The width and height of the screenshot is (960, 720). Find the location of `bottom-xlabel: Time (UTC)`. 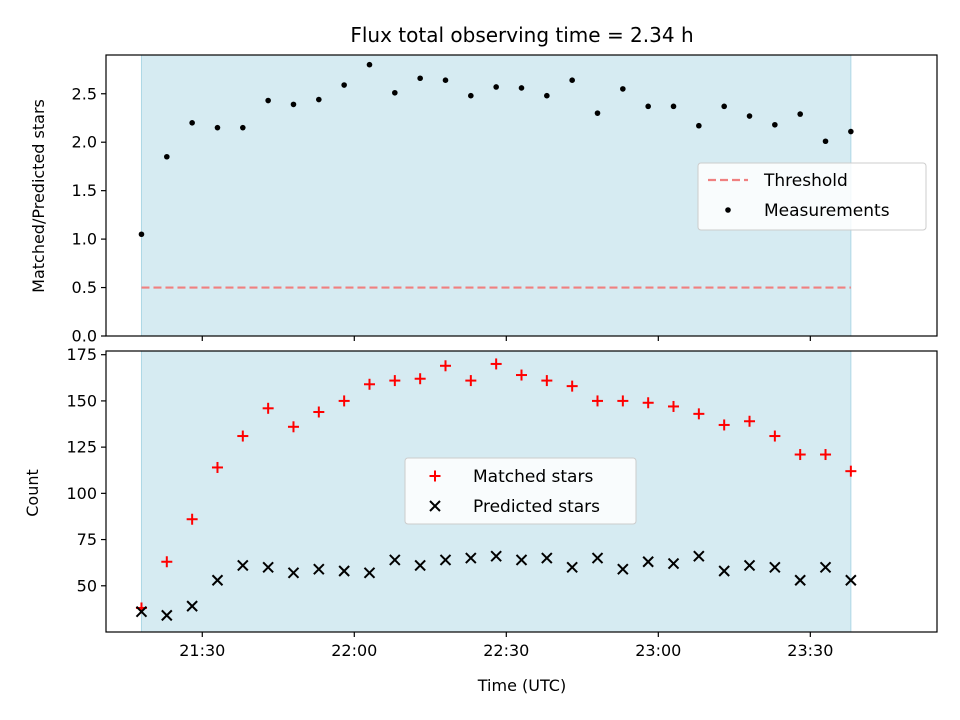

bottom-xlabel: Time (UTC) is located at coordinates (521, 685).